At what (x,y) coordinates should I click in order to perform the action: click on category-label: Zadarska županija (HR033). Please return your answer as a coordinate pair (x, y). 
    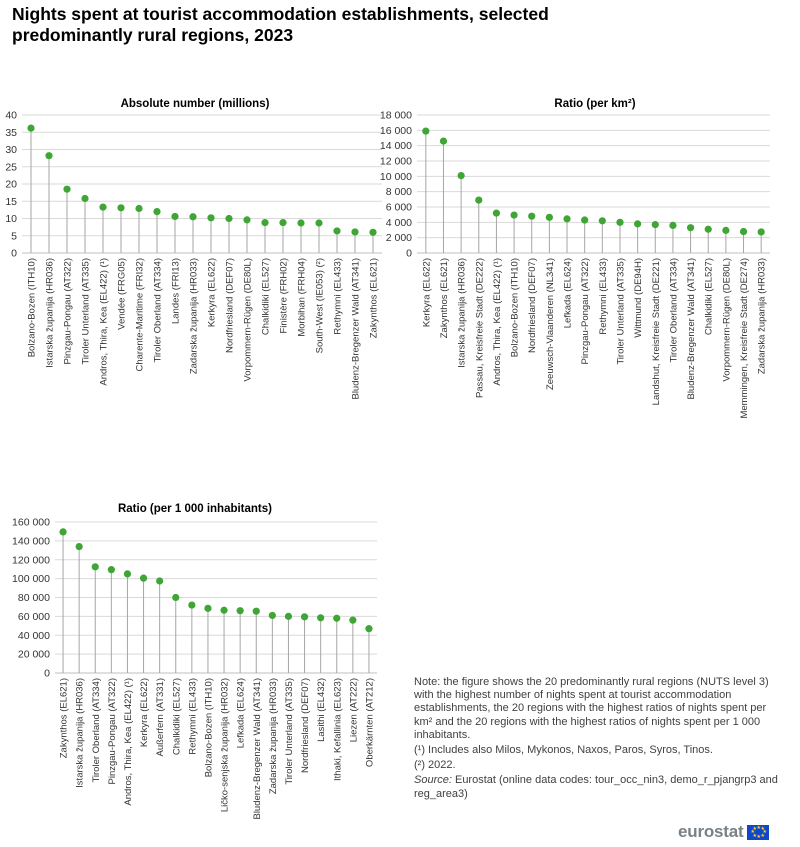
    Looking at the image, I should click on (762, 316).